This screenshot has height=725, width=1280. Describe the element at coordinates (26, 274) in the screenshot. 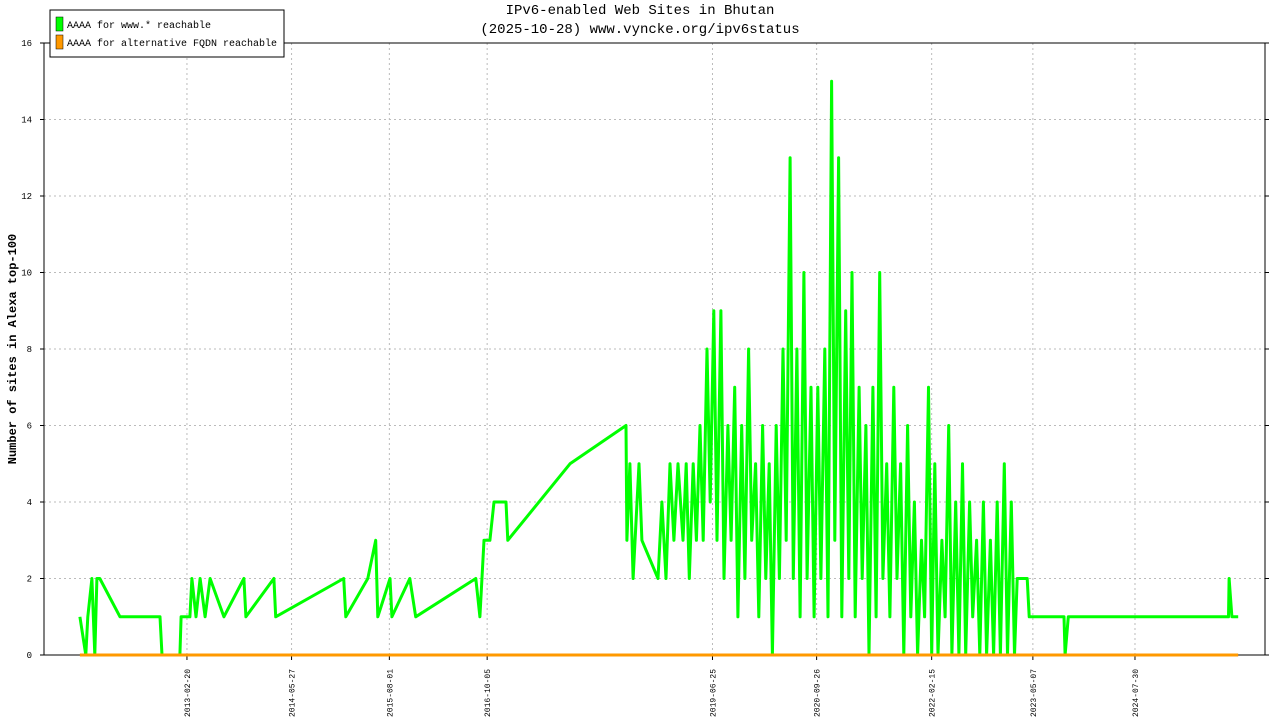

I see `y-tick-label: 10` at that location.